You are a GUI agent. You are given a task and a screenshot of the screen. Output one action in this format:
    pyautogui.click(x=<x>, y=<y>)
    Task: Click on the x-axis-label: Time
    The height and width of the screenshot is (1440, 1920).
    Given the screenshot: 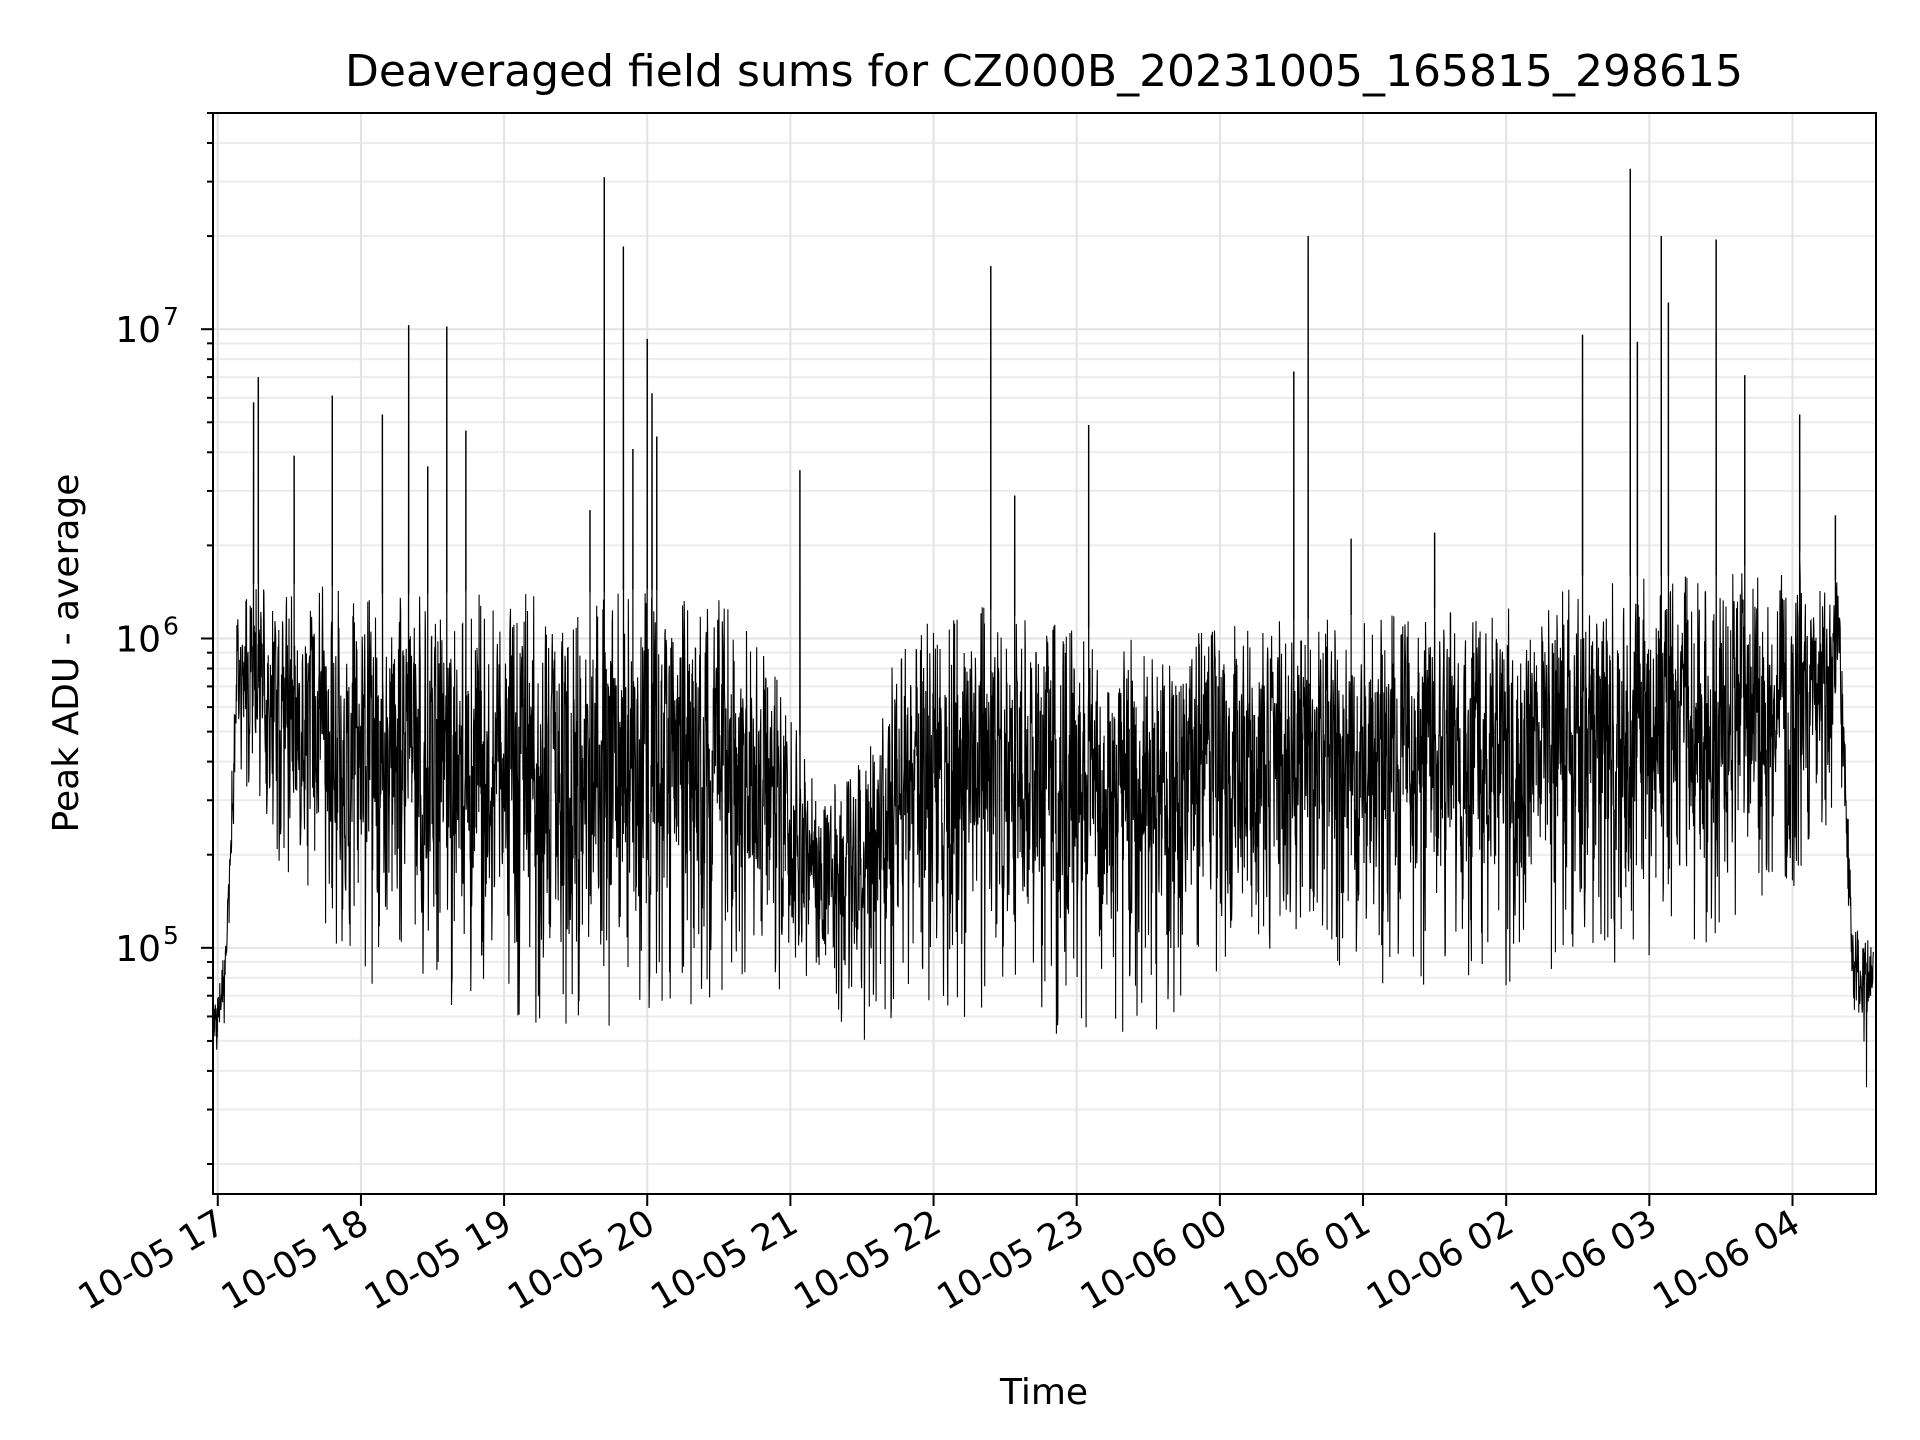 What is the action you would take?
    pyautogui.click(x=1043, y=1392)
    